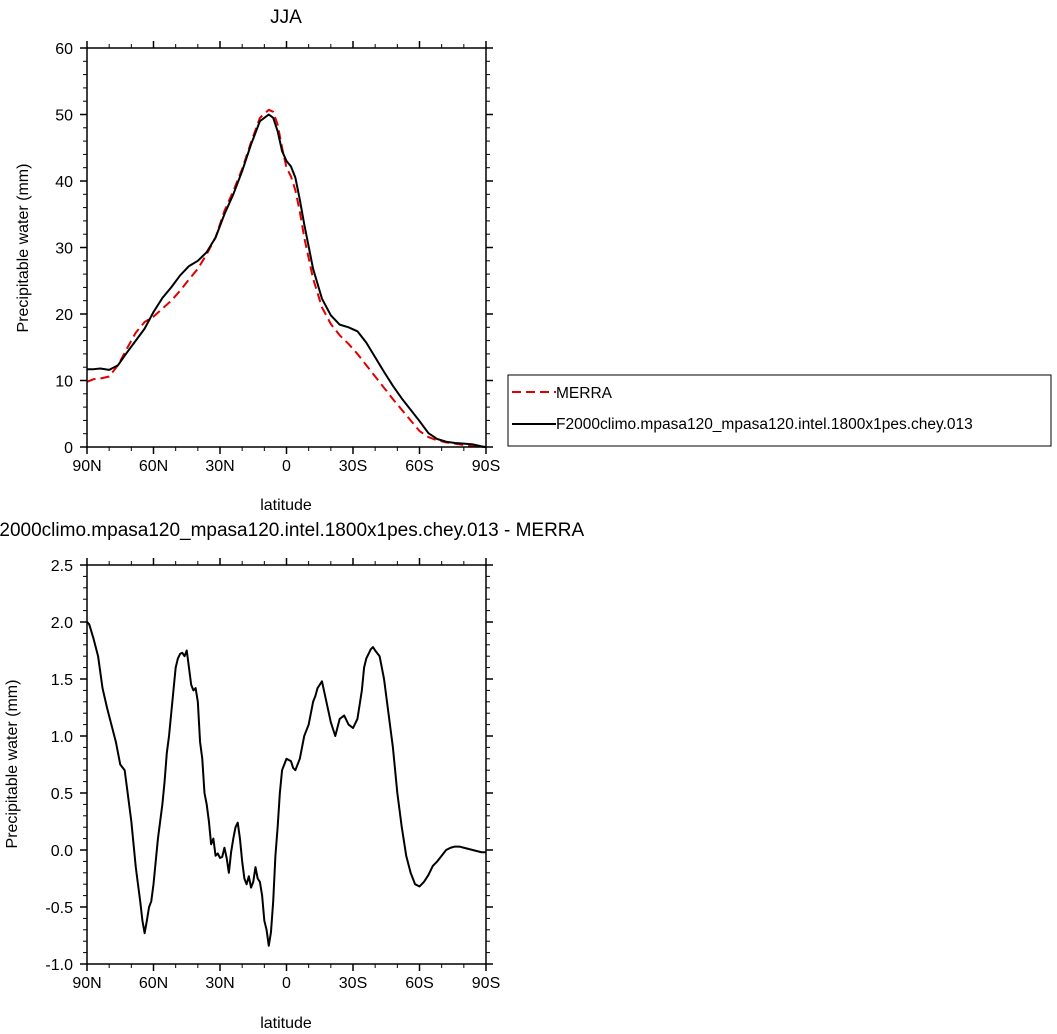 This screenshot has height=1034, width=1057. What do you see at coordinates (64, 116) in the screenshot?
I see `top-y-tick-label: 50` at bounding box center [64, 116].